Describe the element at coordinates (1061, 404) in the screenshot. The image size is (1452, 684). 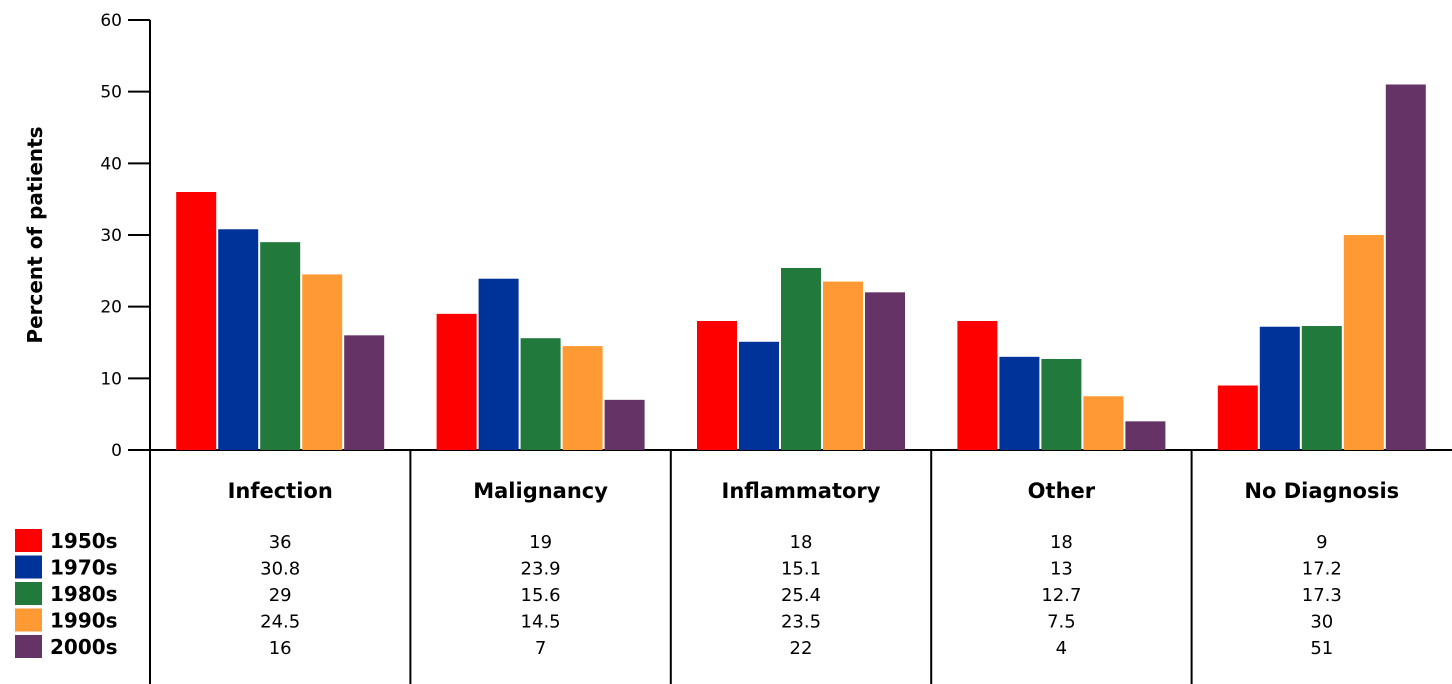
I see `bar-1980s-other` at that location.